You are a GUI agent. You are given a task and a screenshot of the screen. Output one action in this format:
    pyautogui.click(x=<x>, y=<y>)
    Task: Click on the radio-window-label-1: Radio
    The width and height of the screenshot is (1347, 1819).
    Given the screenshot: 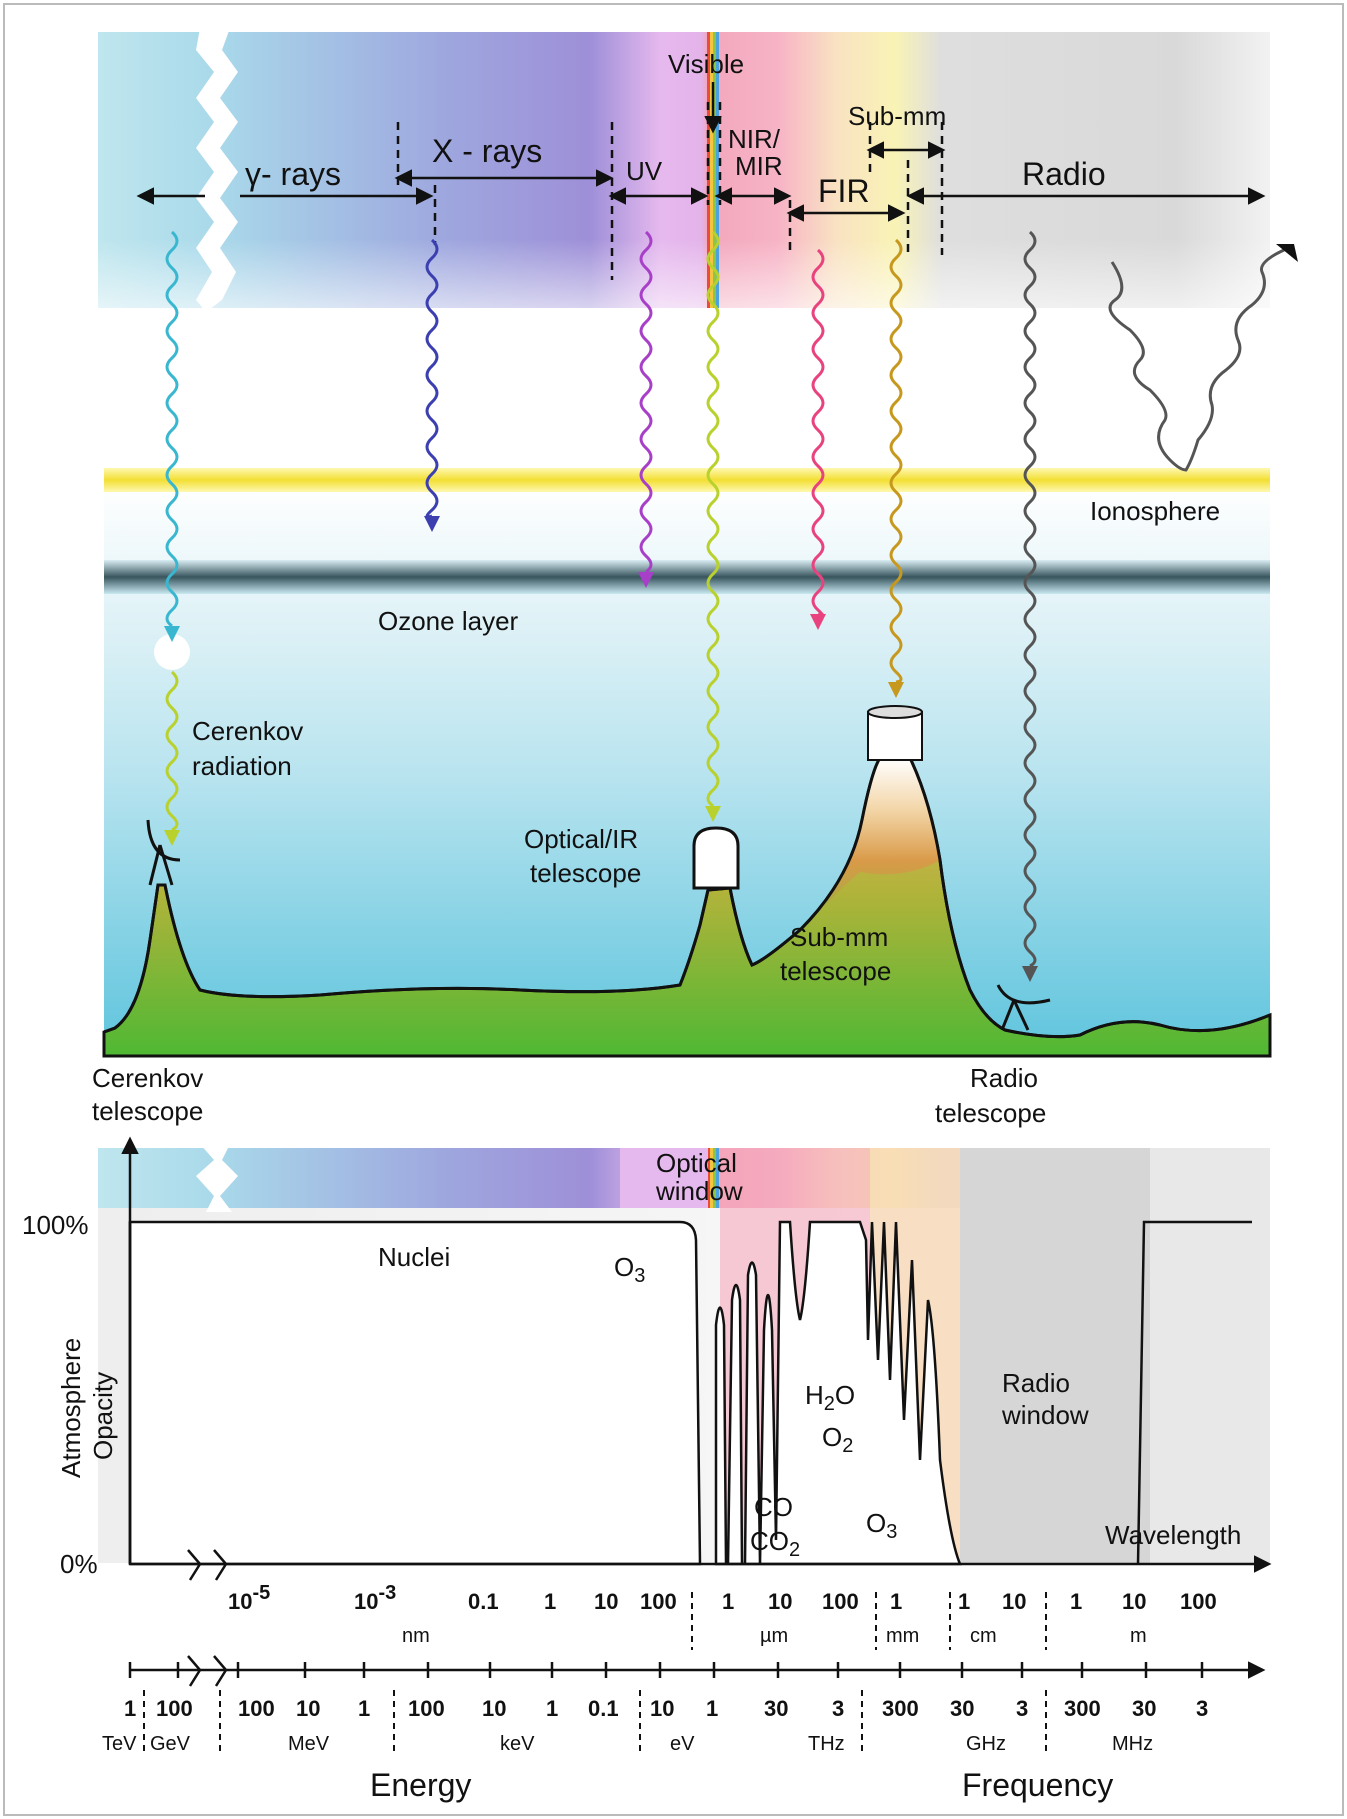 What is the action you would take?
    pyautogui.click(x=1036, y=1383)
    